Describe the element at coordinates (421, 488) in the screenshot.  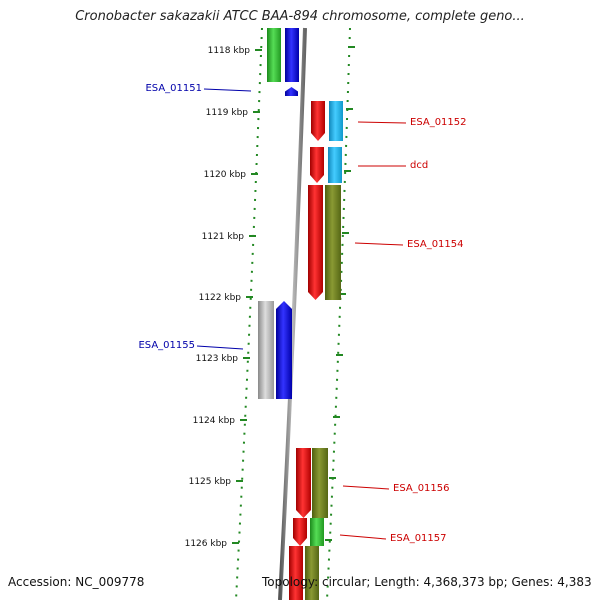
I see `gene-label-esa_01156: ESA_01156` at that location.